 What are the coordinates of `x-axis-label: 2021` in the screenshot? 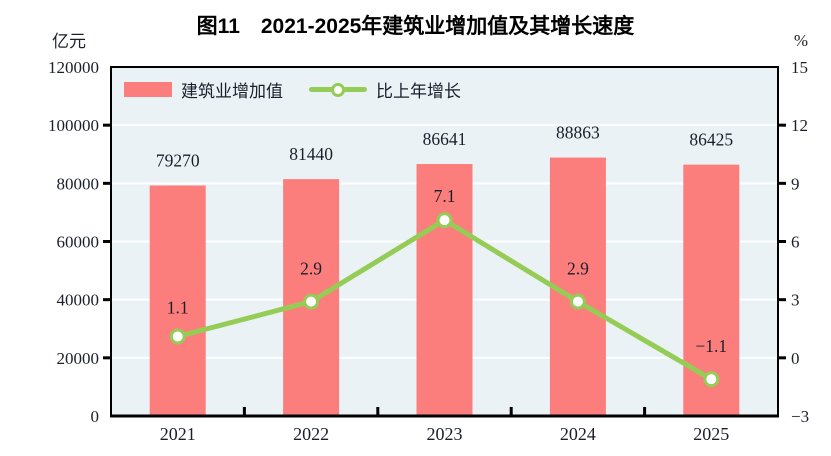 It's located at (178, 434).